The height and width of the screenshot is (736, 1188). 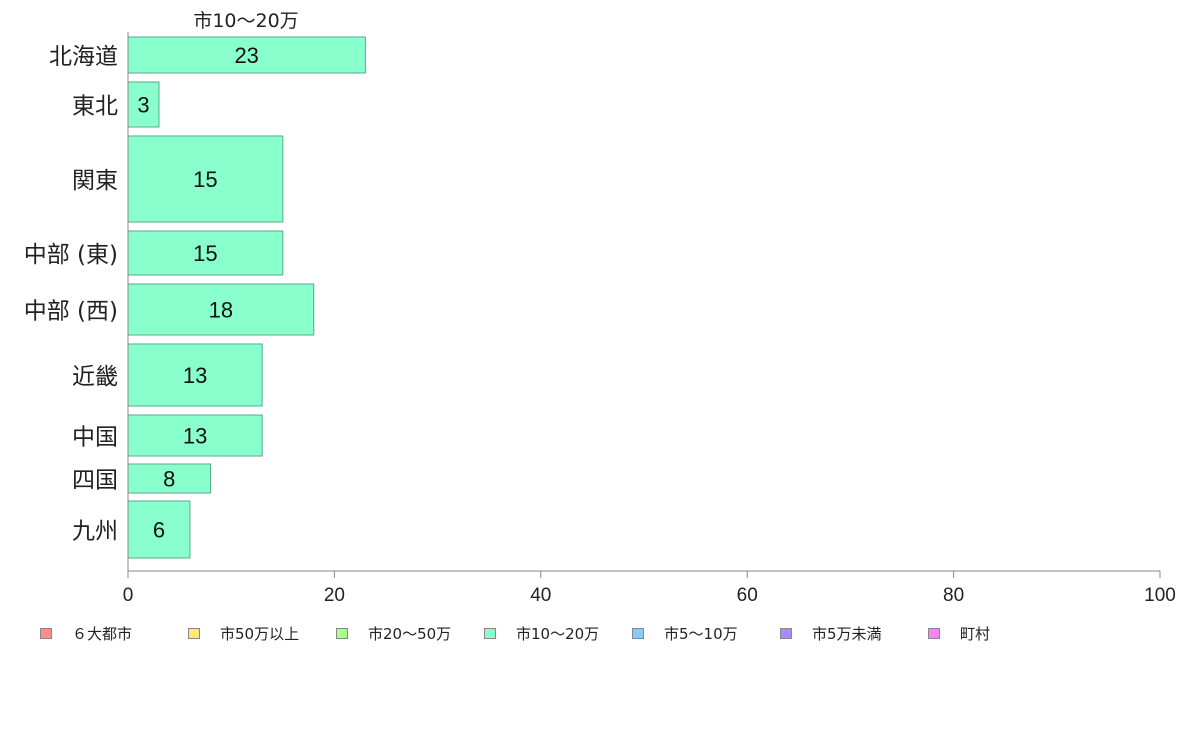 I want to click on bar-value-label: 6, so click(x=159, y=530).